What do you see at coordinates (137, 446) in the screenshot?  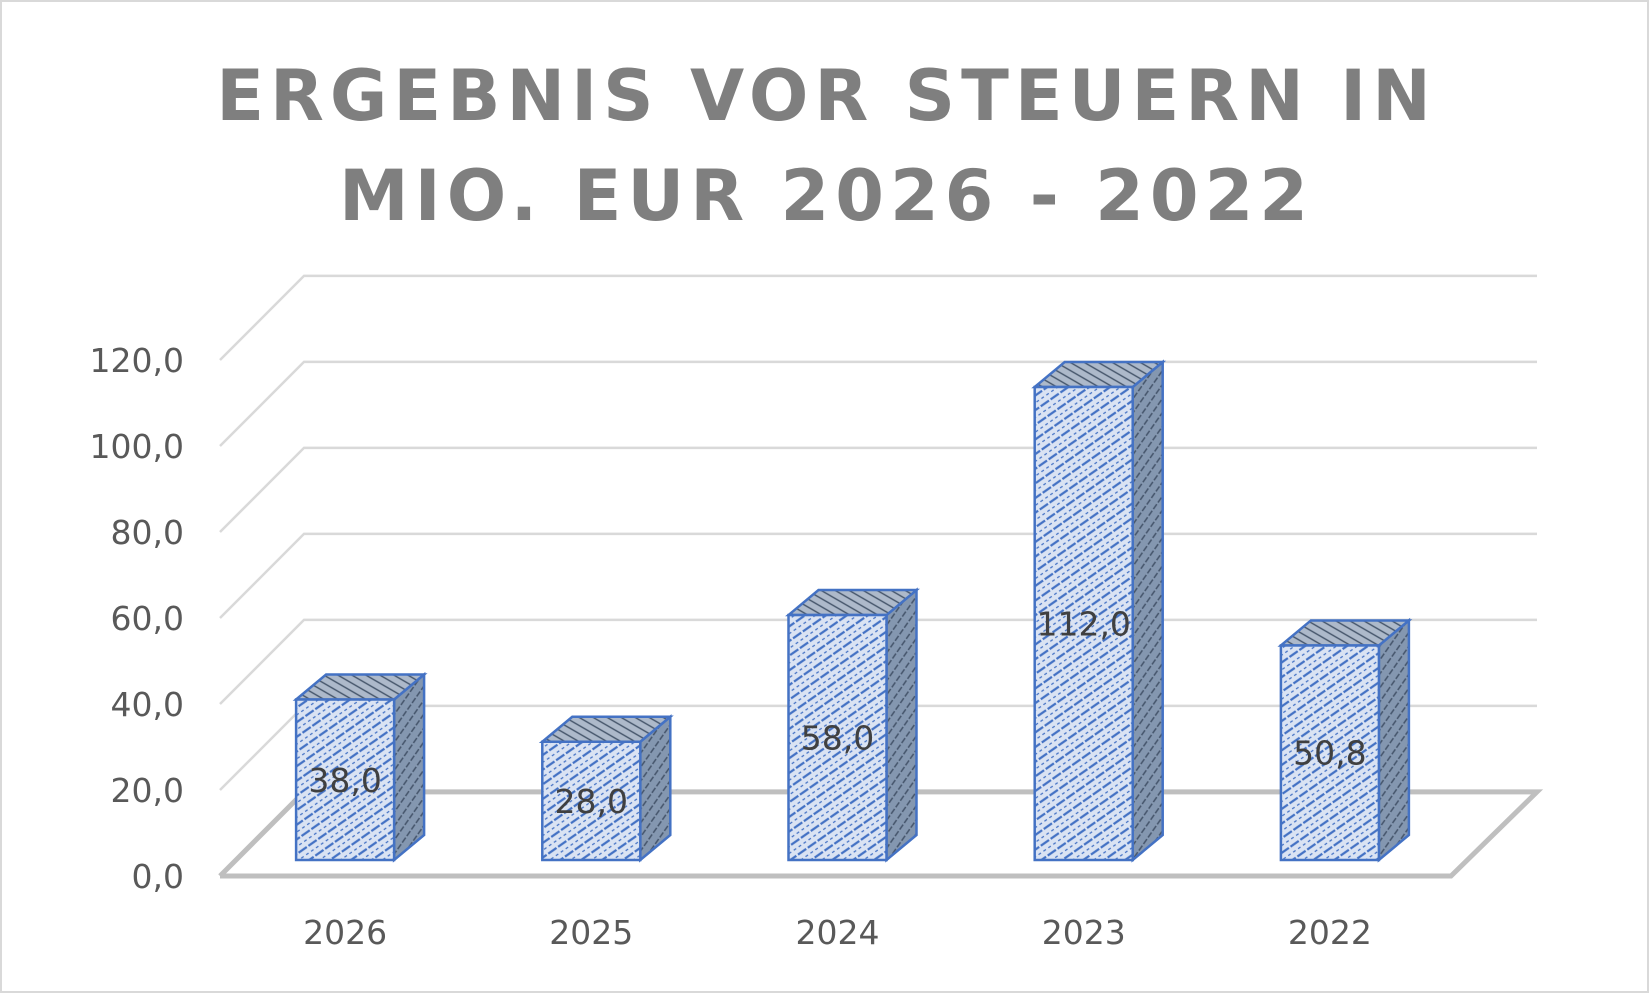 I see `y-tick-label: 100,0` at bounding box center [137, 446].